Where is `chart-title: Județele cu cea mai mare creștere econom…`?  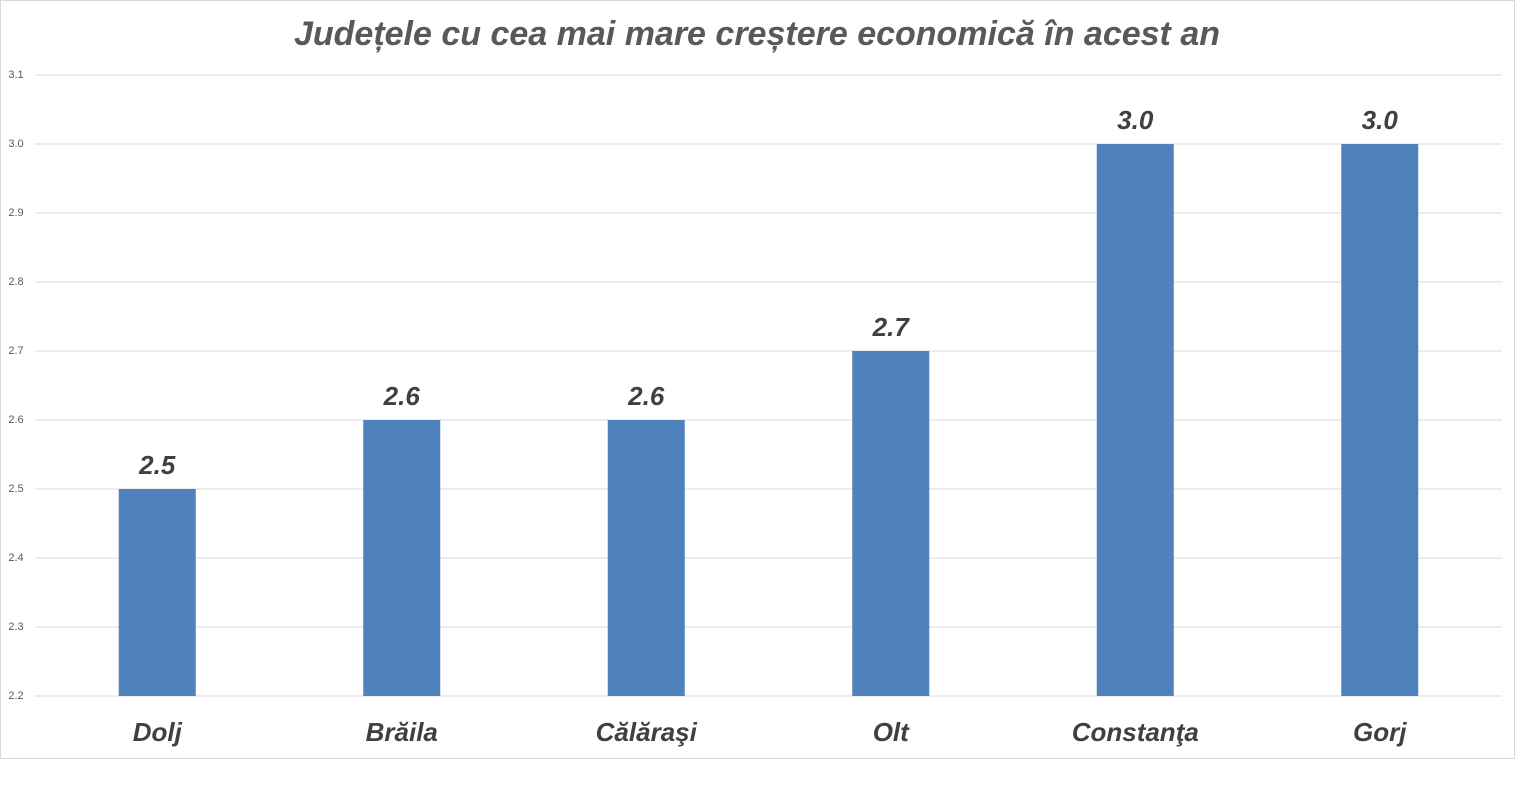
chart-title: Județele cu cea mai mare creștere econom… is located at coordinates (757, 34).